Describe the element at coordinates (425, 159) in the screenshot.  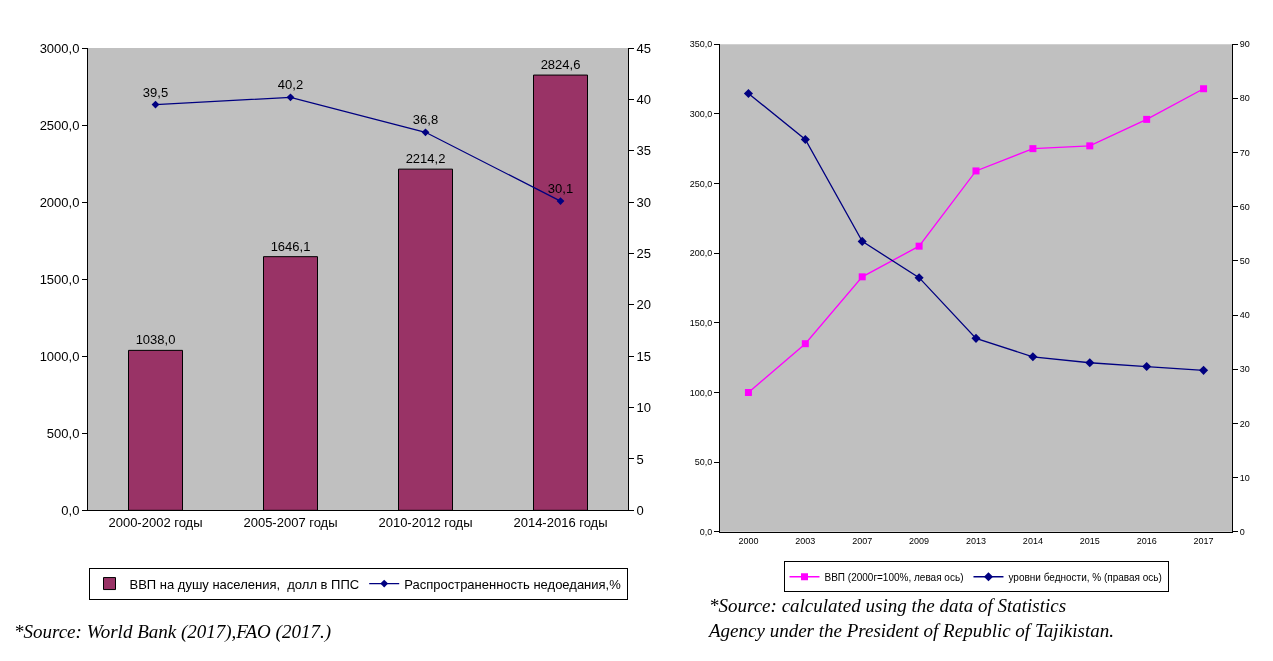
I see `data-label: 2214,2` at that location.